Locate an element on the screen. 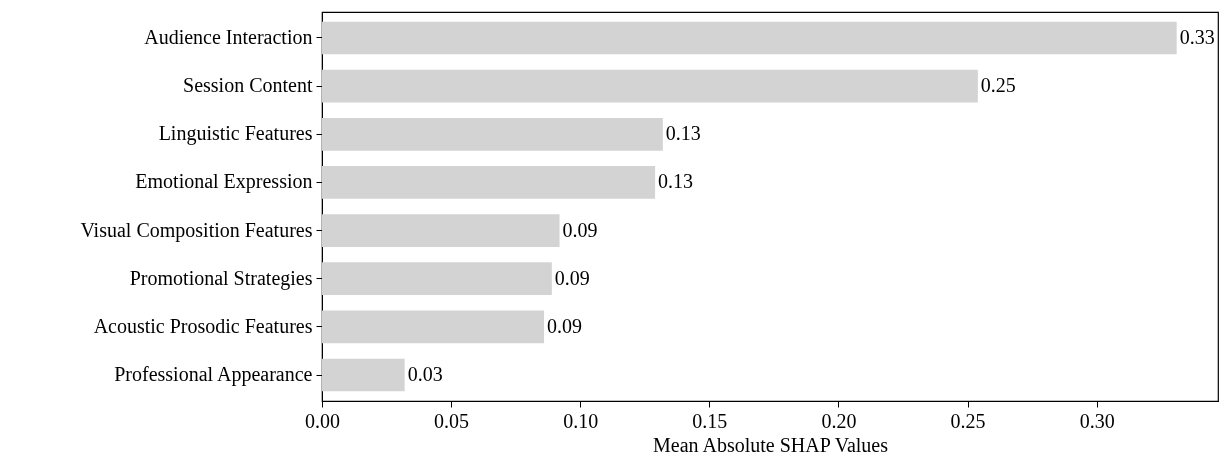 This screenshot has width=1228, height=470. x-tick-label: 0.30 is located at coordinates (1097, 420).